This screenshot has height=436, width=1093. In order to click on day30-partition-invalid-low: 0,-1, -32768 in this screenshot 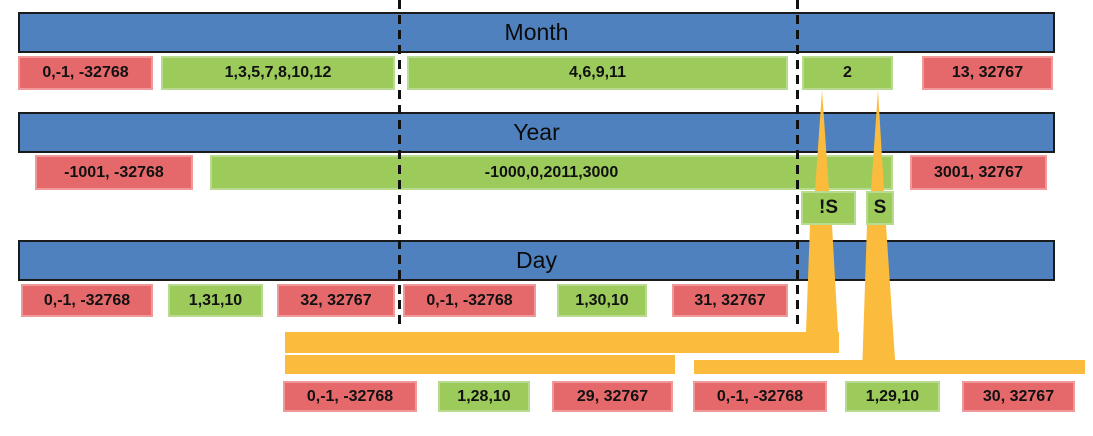, I will do `click(469, 300)`.